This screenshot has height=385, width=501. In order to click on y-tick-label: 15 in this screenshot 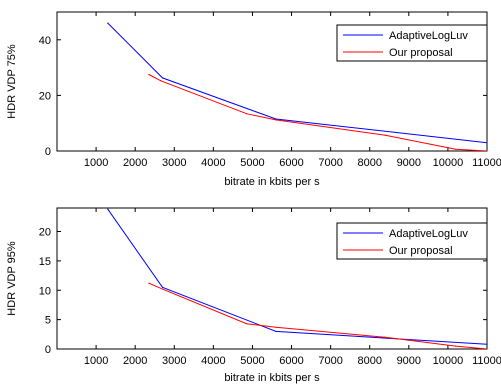, I will do `click(45, 262)`.